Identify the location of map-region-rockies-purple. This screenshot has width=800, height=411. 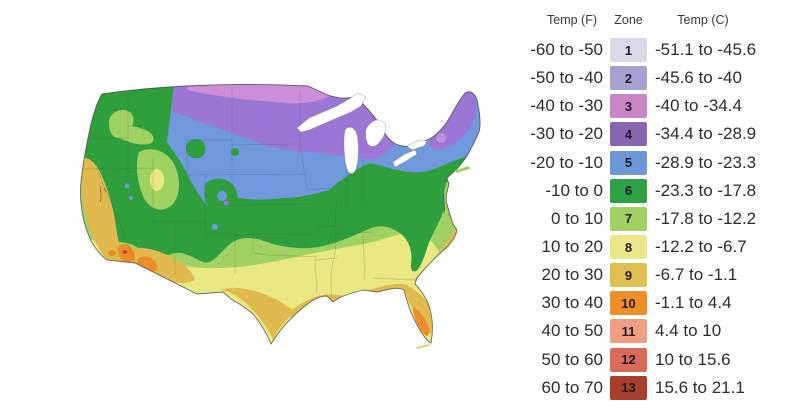
(226, 203).